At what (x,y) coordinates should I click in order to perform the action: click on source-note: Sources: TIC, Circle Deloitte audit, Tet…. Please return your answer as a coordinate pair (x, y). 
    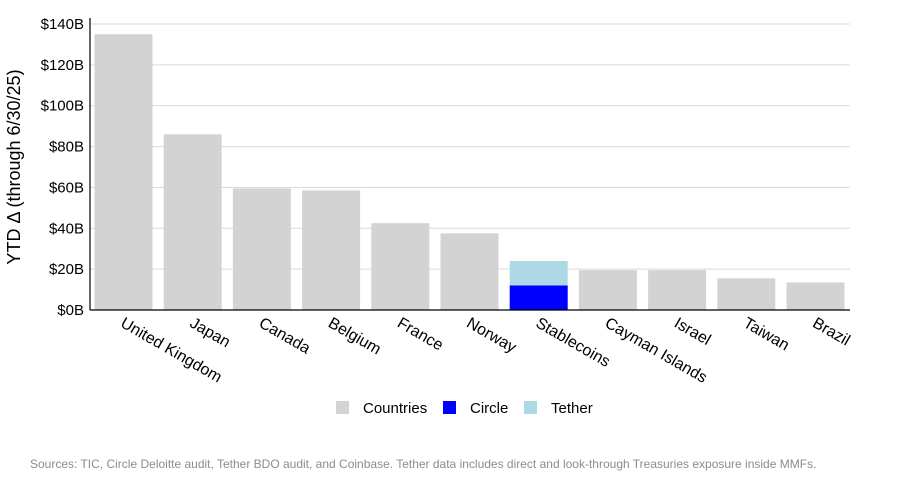
    Looking at the image, I should click on (423, 464).